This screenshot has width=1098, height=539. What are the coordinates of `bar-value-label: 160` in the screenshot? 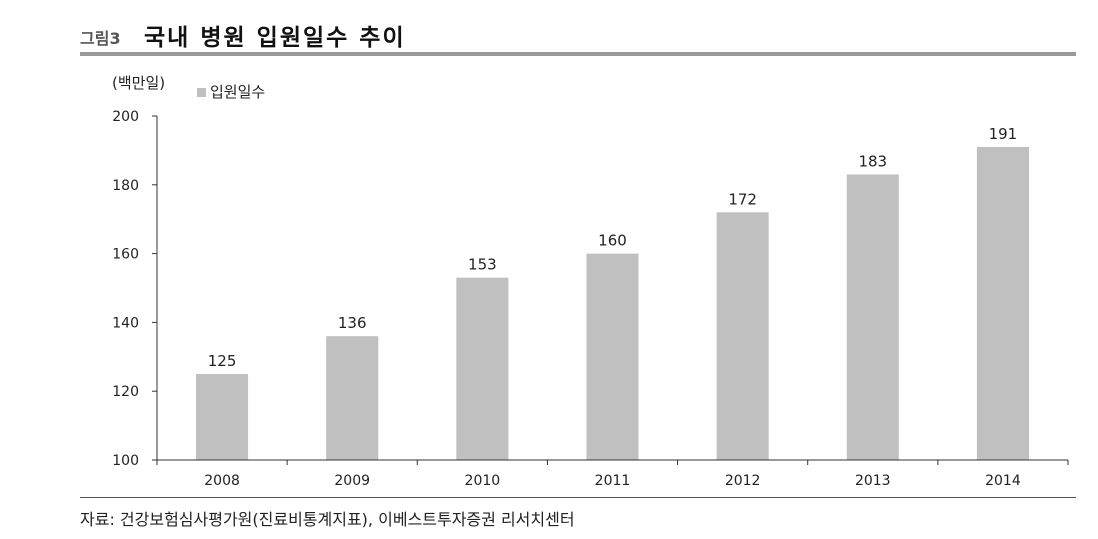 It's located at (612, 241).